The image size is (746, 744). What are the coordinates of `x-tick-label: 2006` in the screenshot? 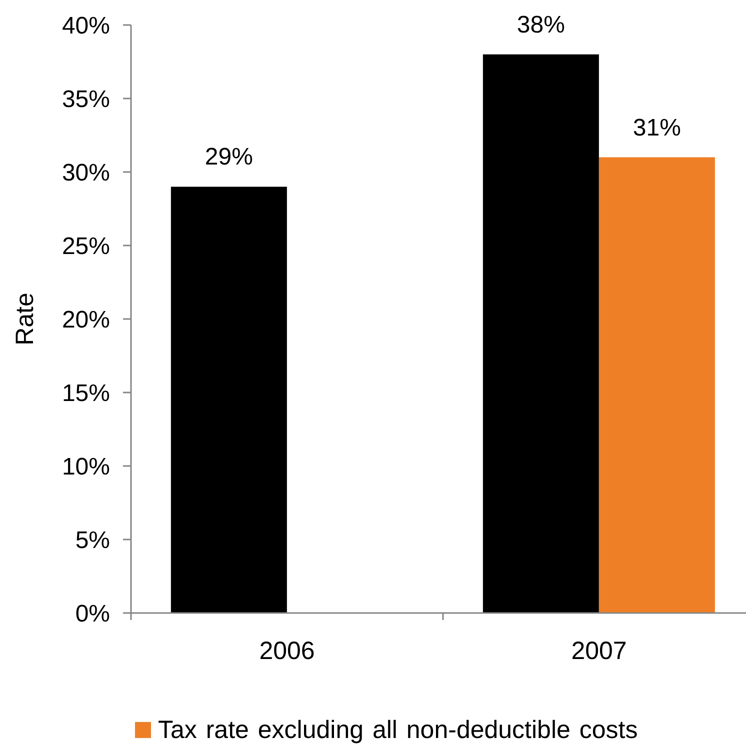 It's located at (287, 651).